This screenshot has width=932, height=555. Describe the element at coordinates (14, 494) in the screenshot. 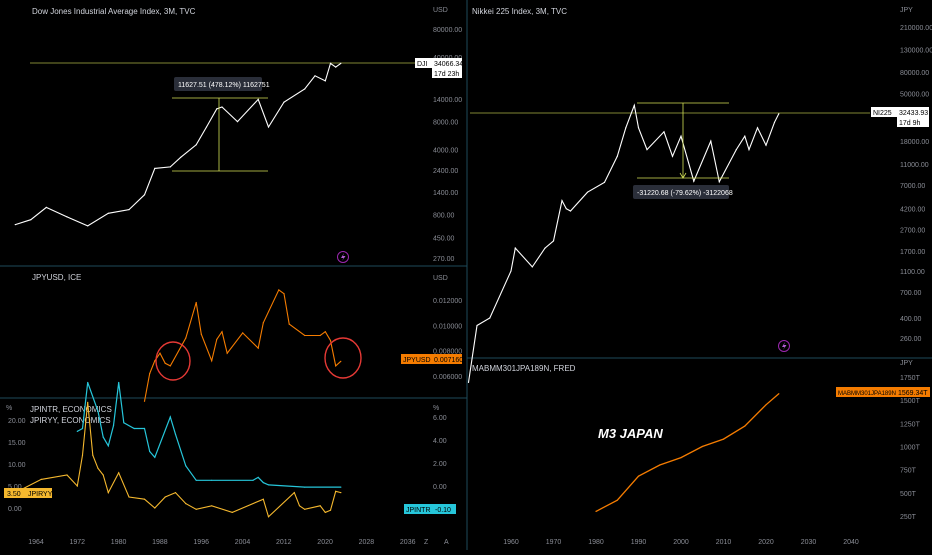

I see `jpiryy-tag-value: 3.50` at that location.